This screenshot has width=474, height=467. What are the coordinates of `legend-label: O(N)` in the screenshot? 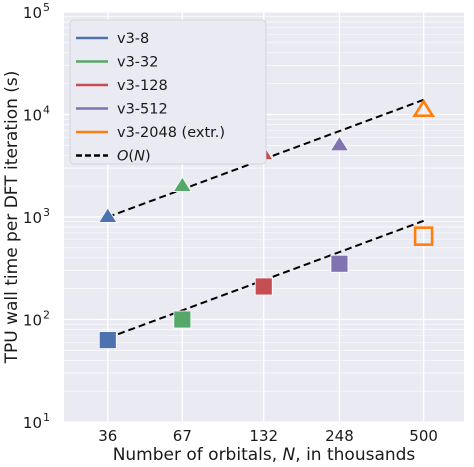 It's located at (134, 157).